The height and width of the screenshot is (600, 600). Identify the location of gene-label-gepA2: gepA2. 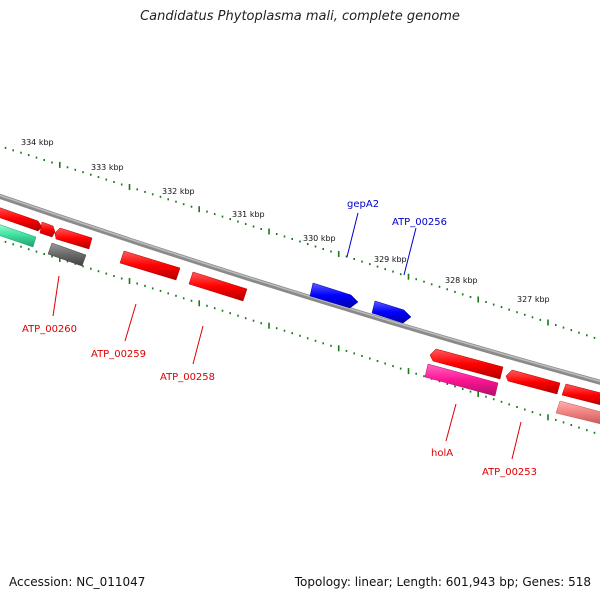
(363, 204).